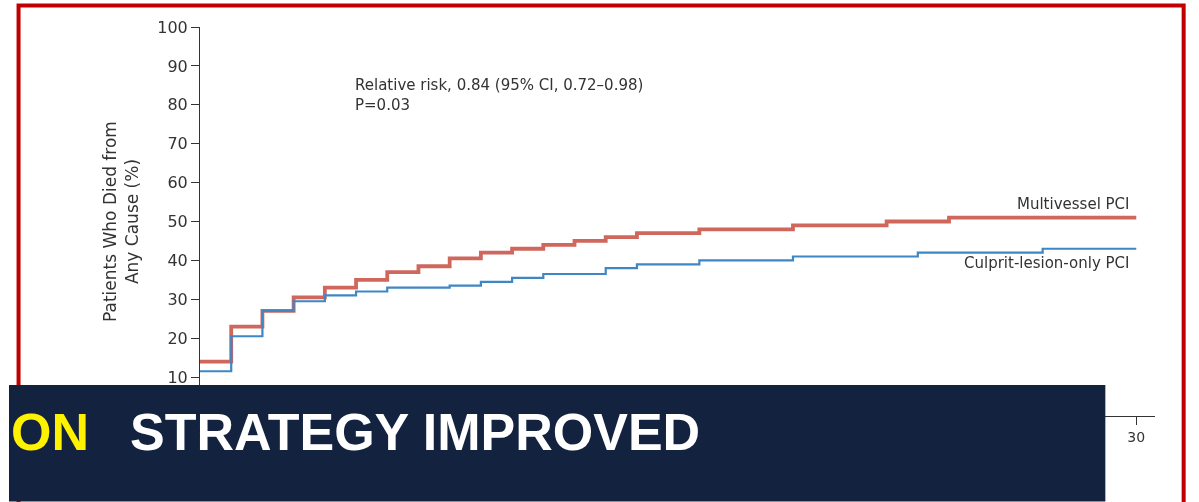  What do you see at coordinates (177, 260) in the screenshot?
I see `y-tick-label: 40` at bounding box center [177, 260].